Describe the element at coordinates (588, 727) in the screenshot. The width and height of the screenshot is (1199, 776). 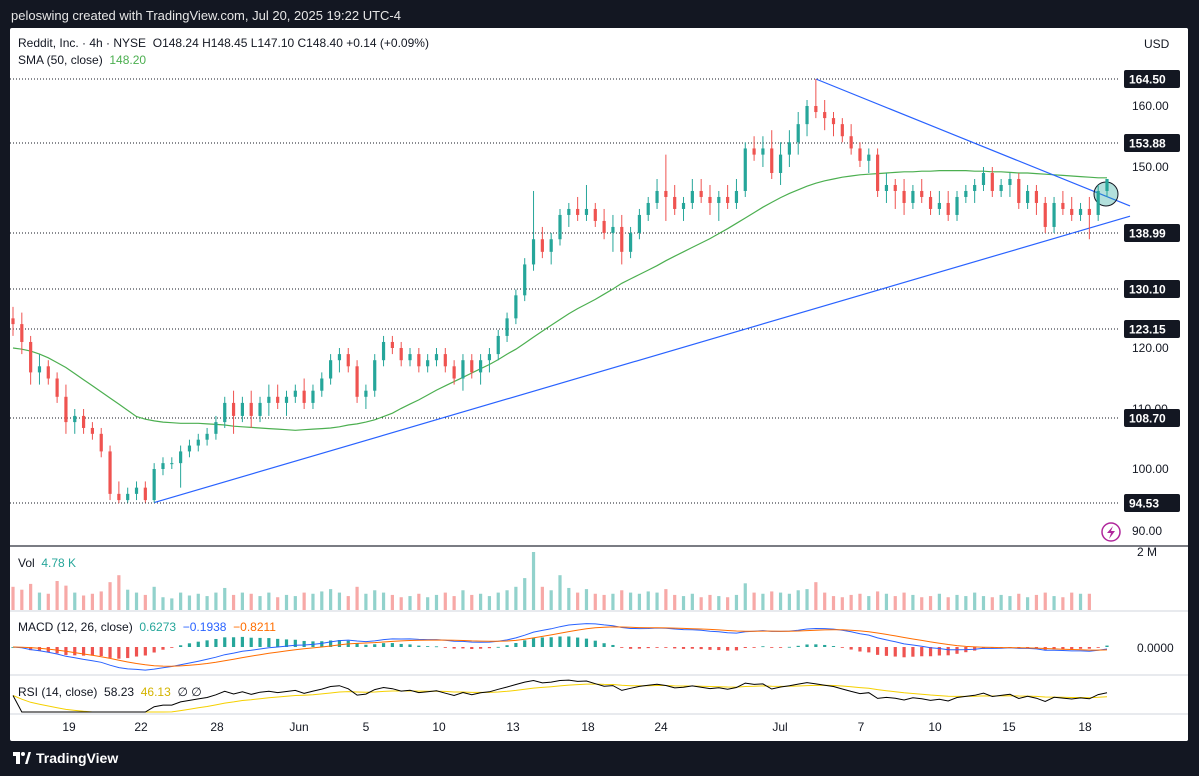
I see `time-tick-label: 18` at that location.